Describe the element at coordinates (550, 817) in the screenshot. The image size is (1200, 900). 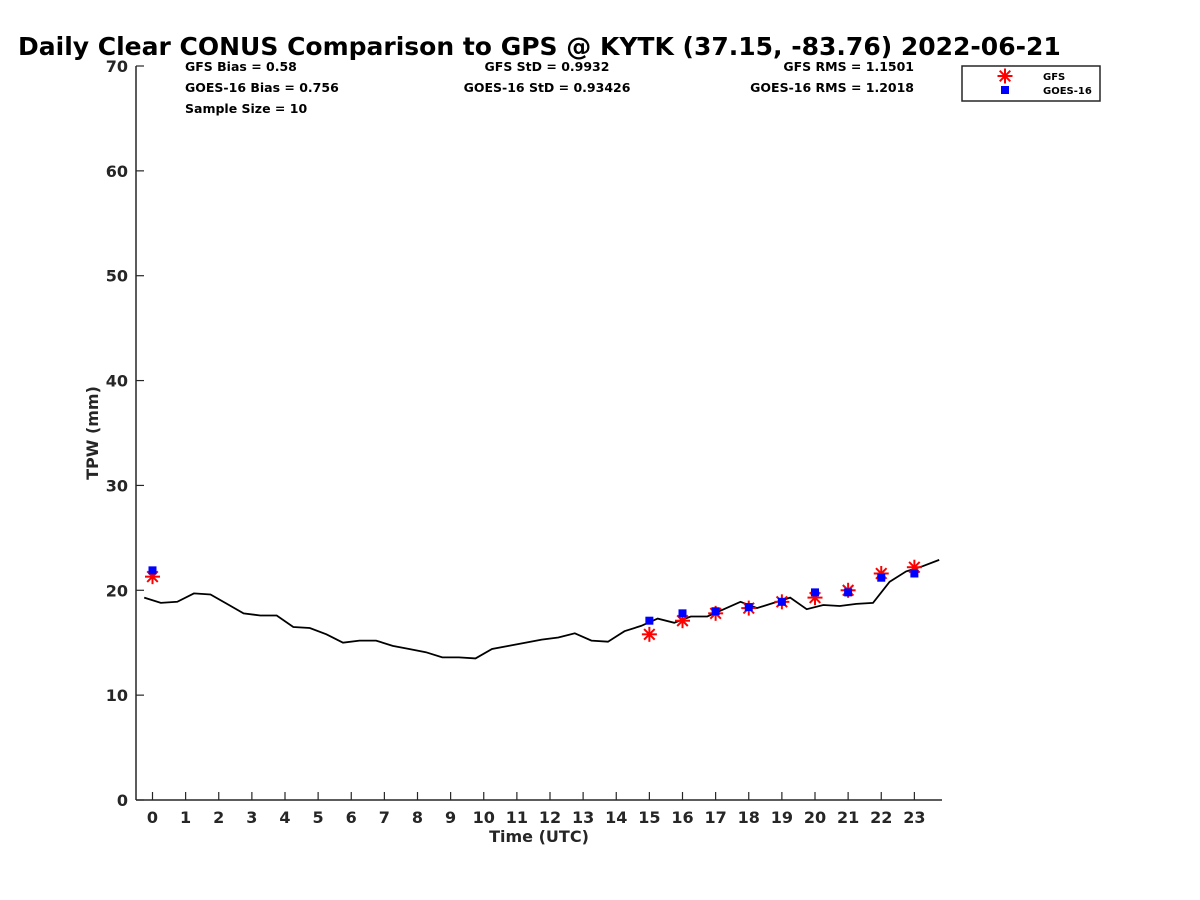
I see `x-tick-label: 12` at that location.